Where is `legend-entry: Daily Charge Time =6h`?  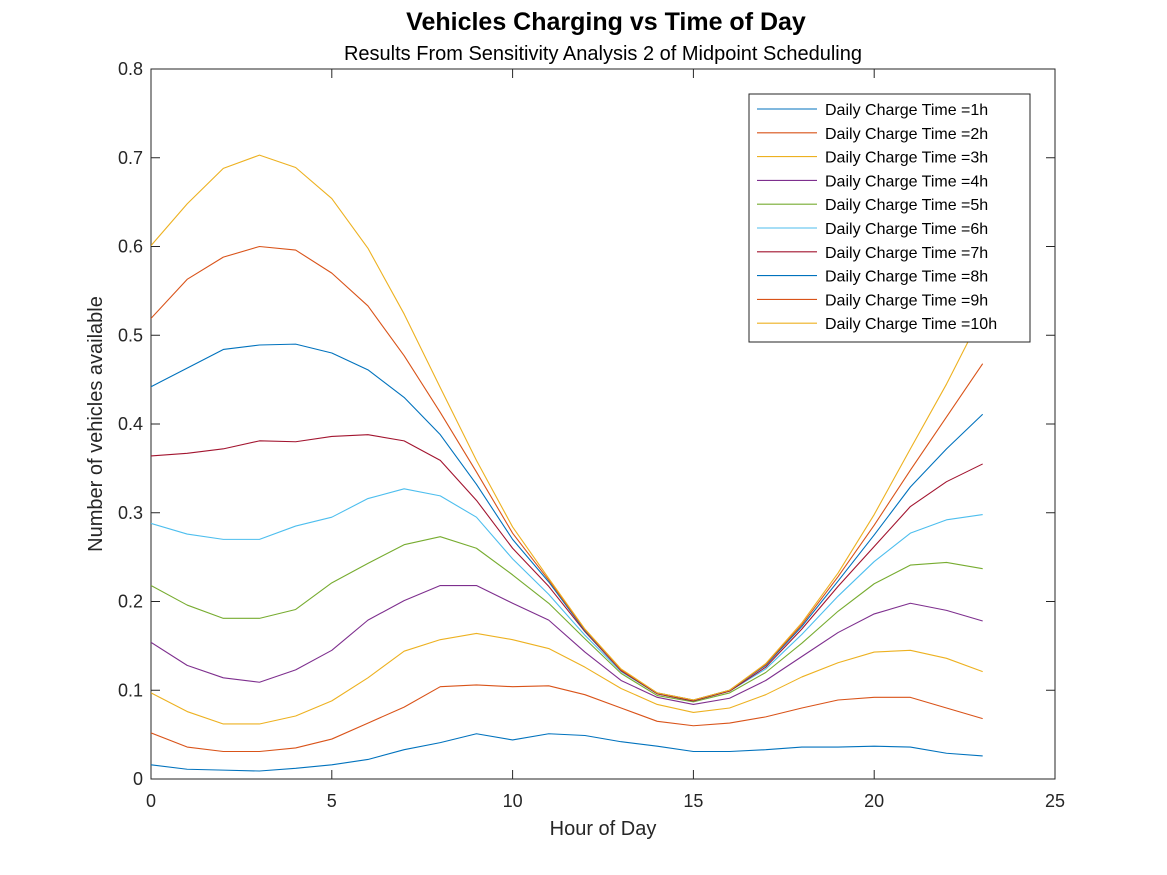 legend-entry: Daily Charge Time =6h is located at coordinates (872, 229).